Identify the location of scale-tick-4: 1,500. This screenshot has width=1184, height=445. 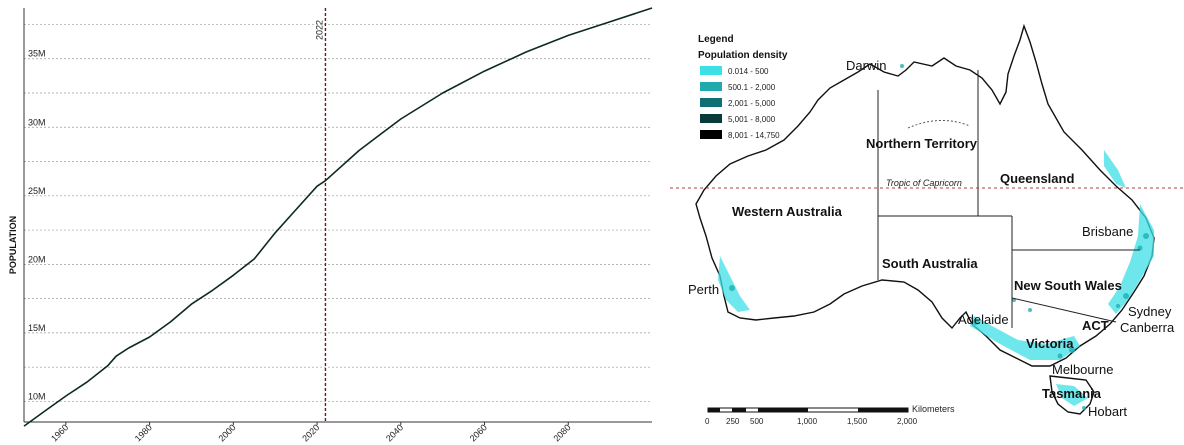
(857, 421).